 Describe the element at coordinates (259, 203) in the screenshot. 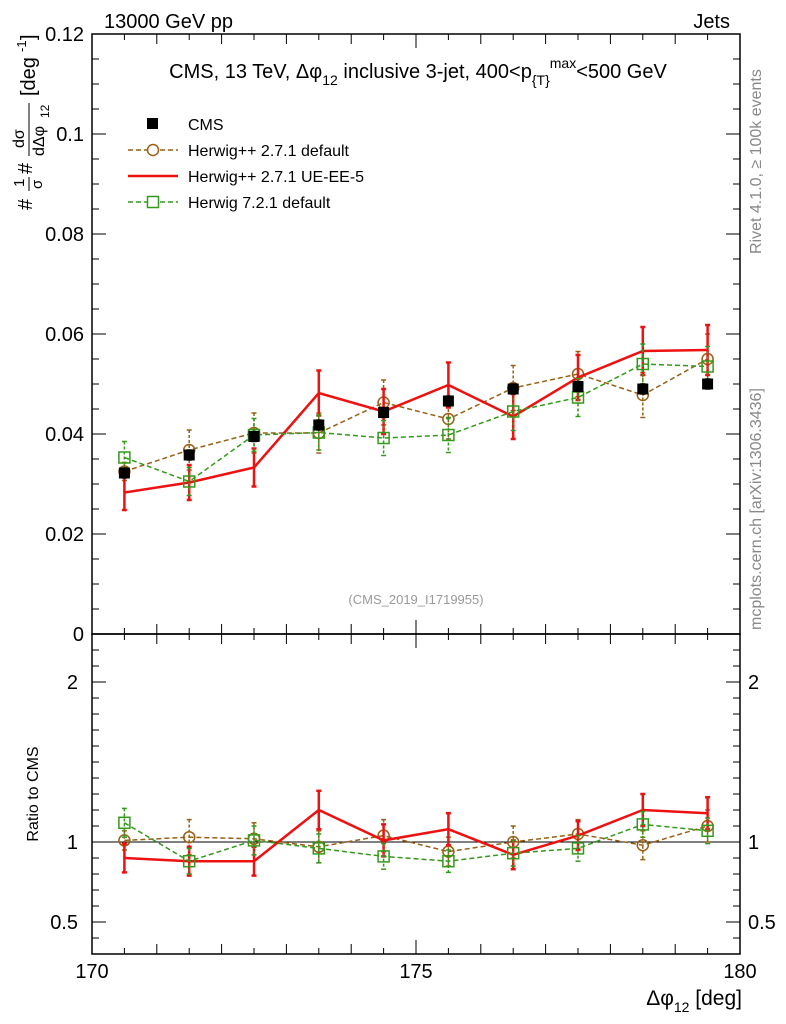

I see `legend-label-herwig7-default: Herwig 7.2.1 default` at that location.